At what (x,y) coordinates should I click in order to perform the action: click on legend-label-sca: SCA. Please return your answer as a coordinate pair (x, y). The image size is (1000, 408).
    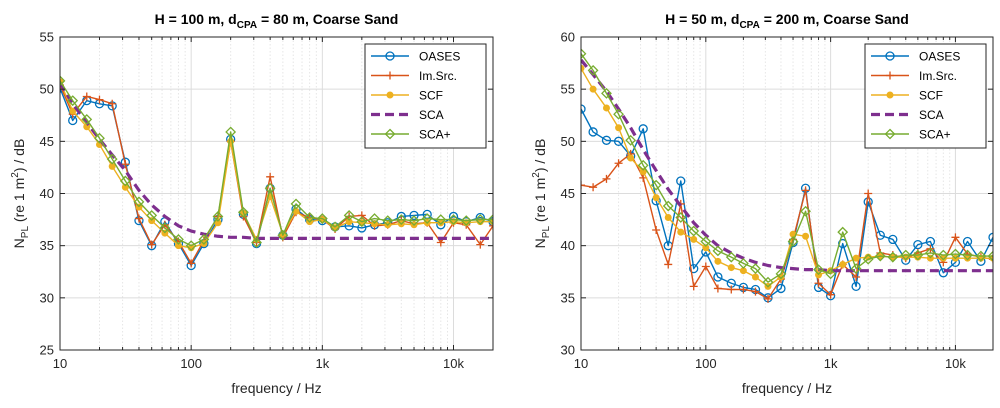
    Looking at the image, I should click on (431, 115).